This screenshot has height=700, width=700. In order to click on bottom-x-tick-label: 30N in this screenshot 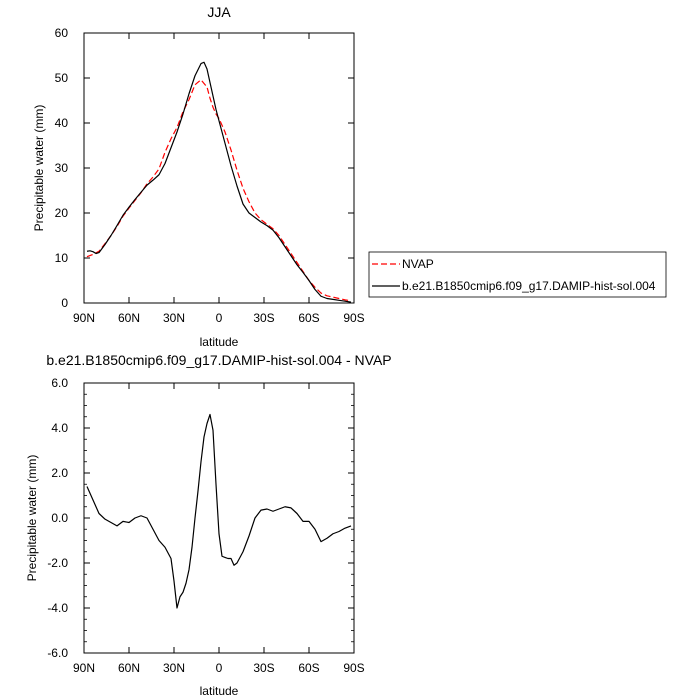, I will do `click(174, 668)`.